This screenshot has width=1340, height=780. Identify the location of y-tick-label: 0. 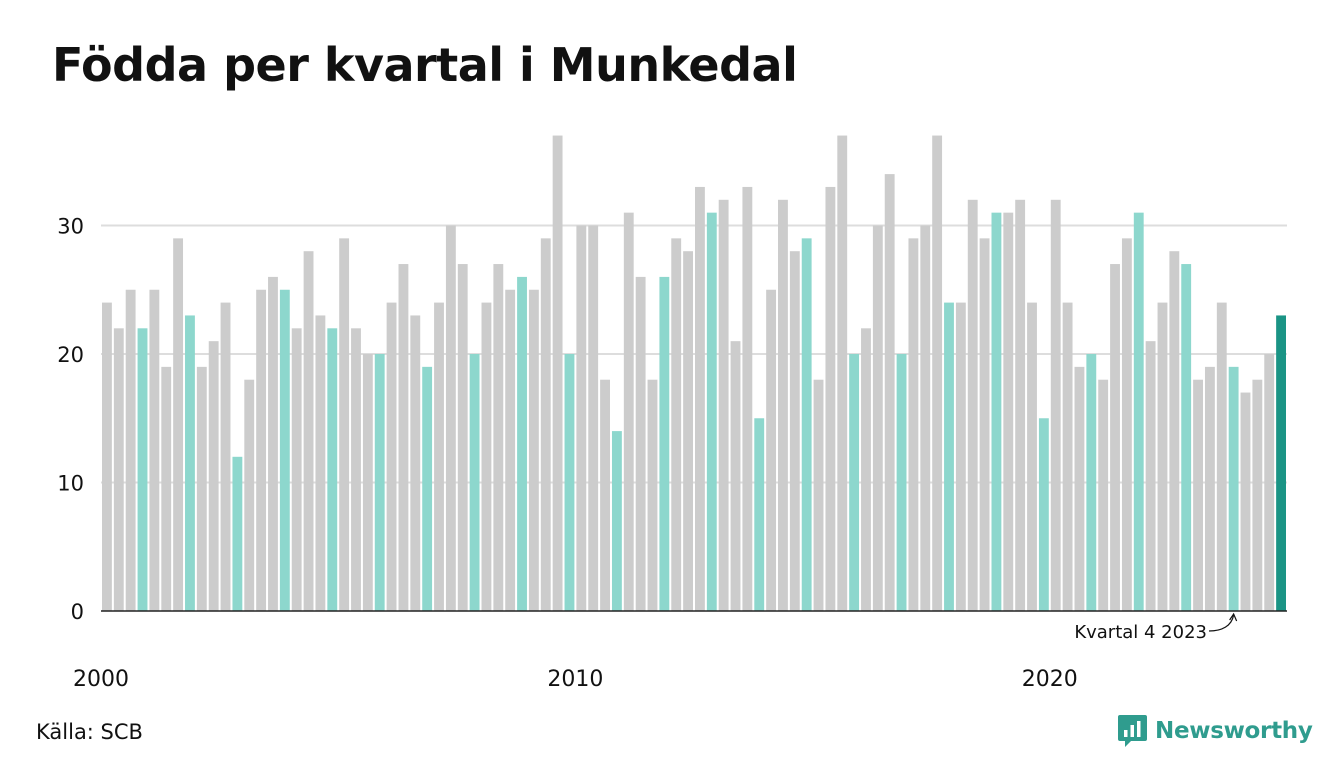
(77, 612).